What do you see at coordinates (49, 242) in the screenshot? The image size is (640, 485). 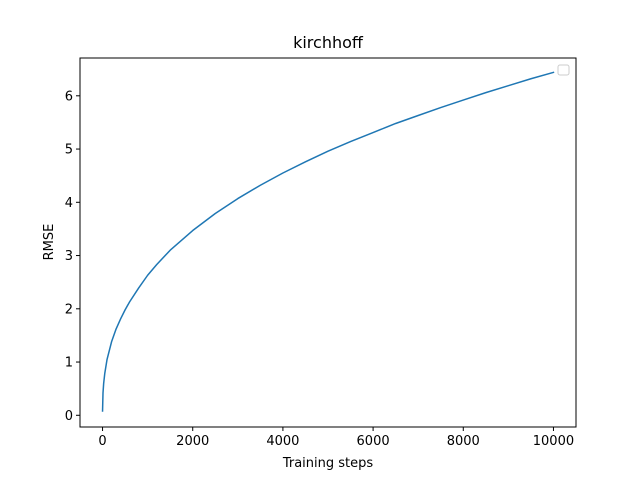 I see `y-axis-label: RMSE` at bounding box center [49, 242].